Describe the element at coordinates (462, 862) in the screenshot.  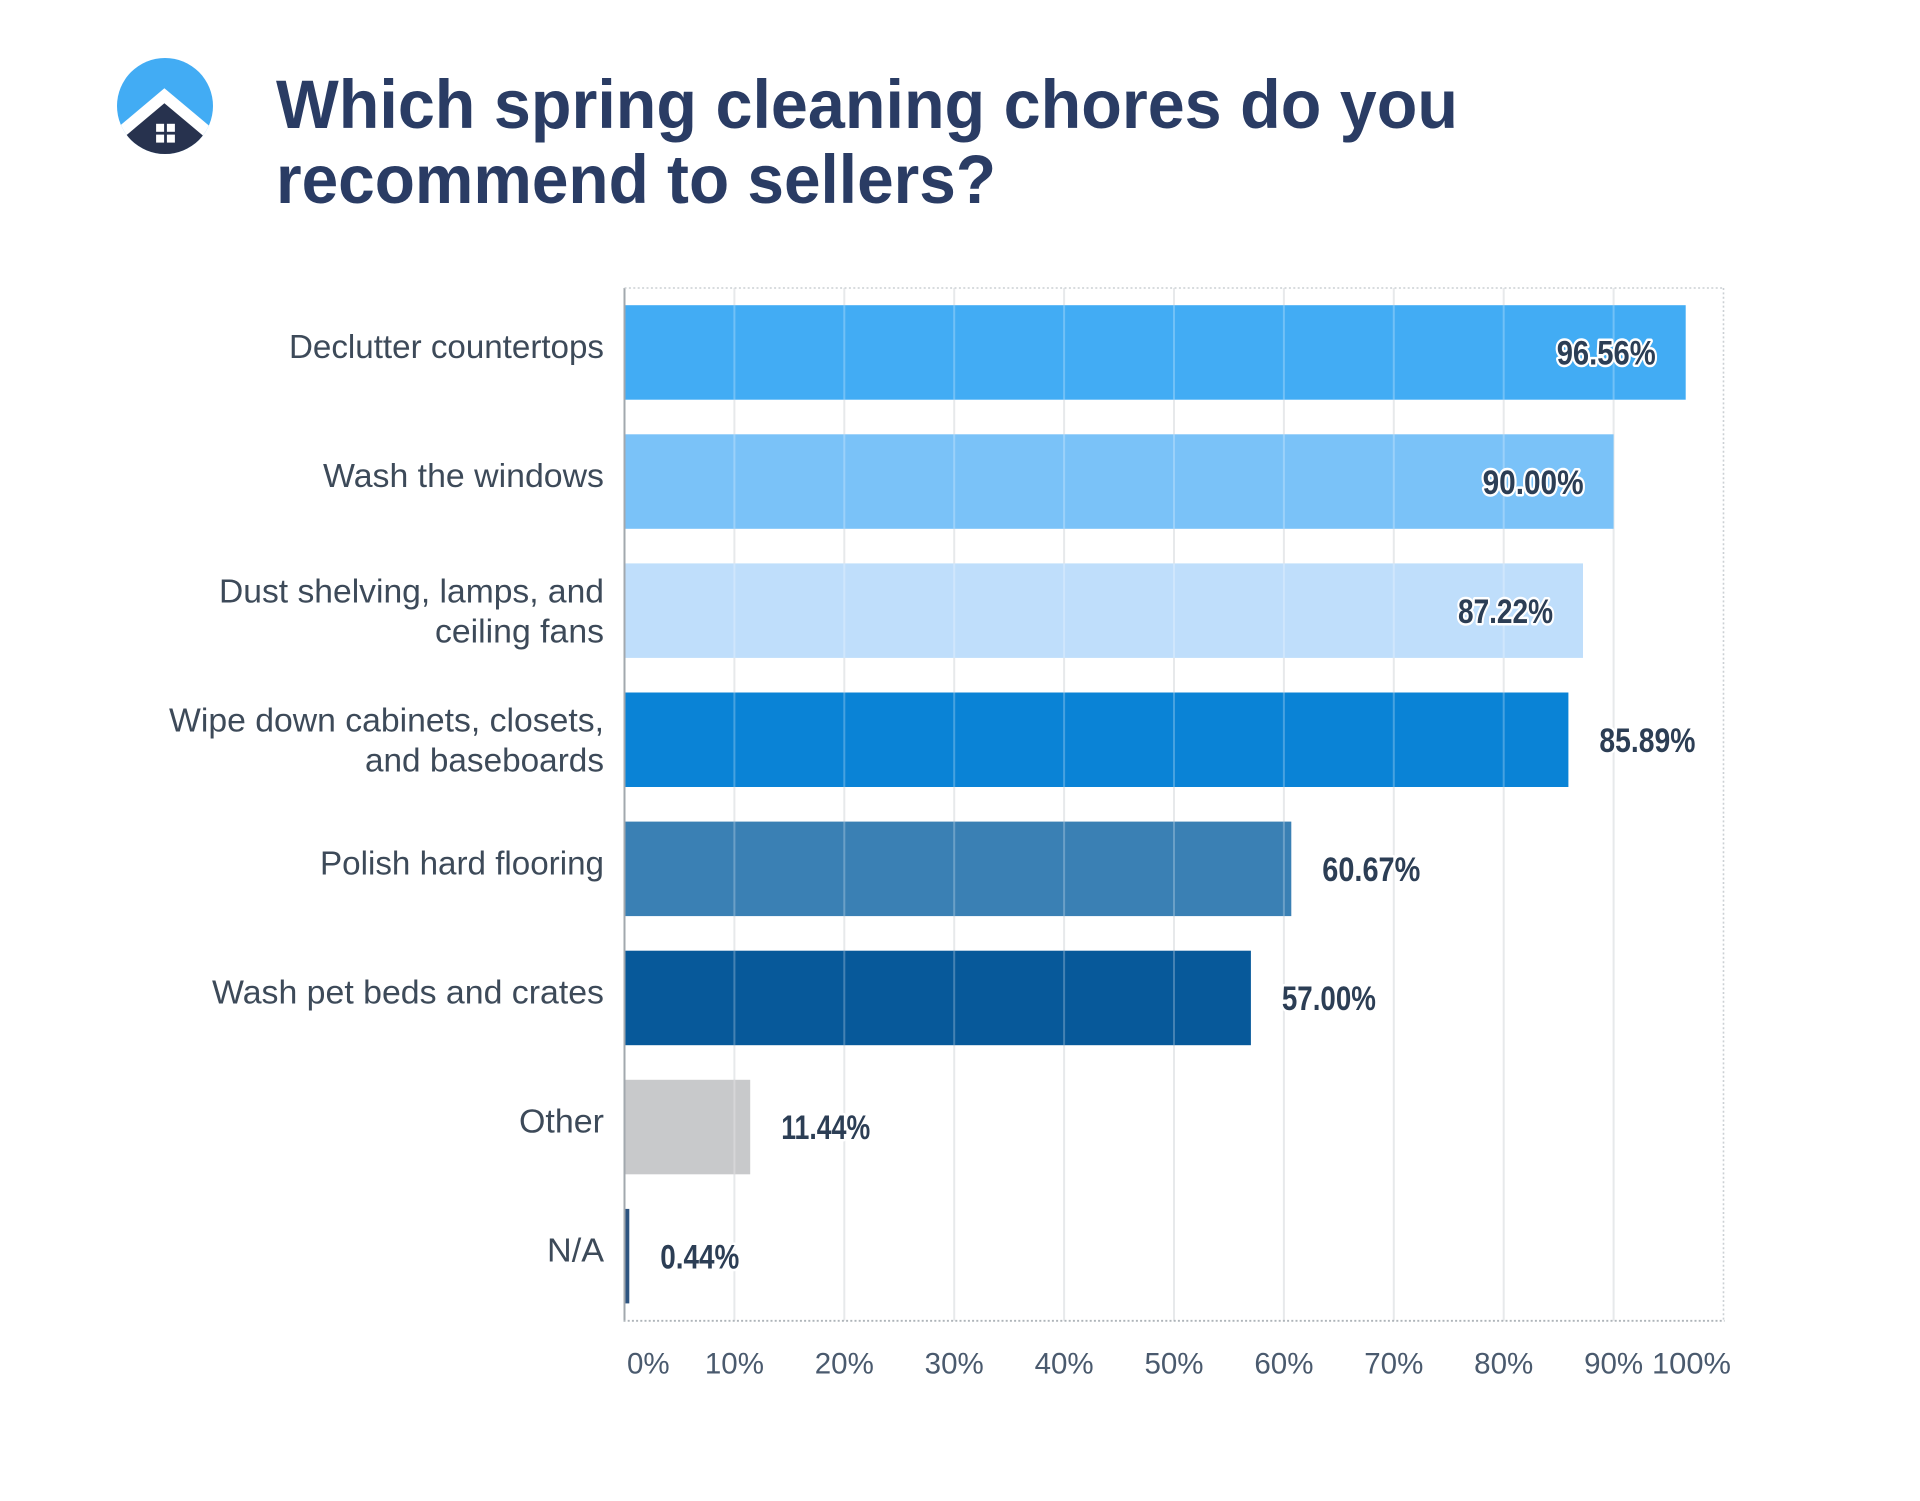
I see `svg-text: Polish hard flooring` at that location.